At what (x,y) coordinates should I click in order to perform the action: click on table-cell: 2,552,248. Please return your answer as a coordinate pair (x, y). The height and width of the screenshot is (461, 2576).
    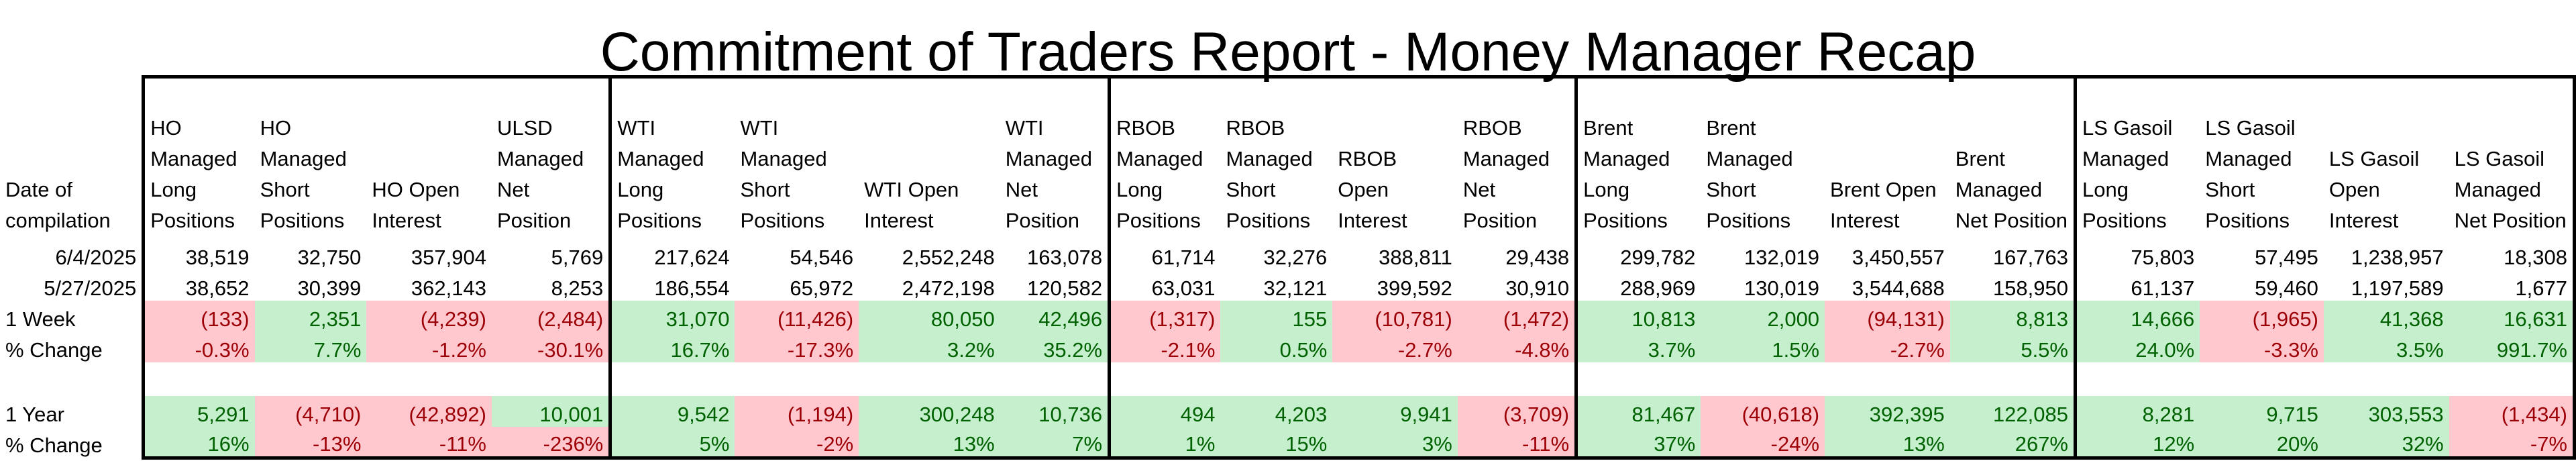
    Looking at the image, I should click on (948, 257).